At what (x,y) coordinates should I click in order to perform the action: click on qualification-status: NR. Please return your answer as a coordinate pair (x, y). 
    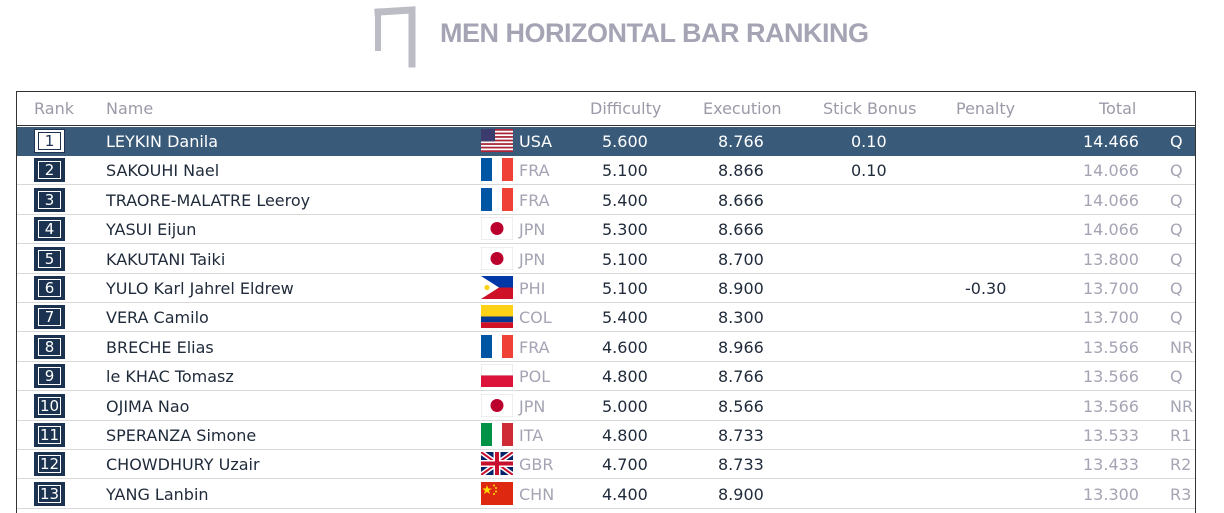
    Looking at the image, I should click on (1182, 406).